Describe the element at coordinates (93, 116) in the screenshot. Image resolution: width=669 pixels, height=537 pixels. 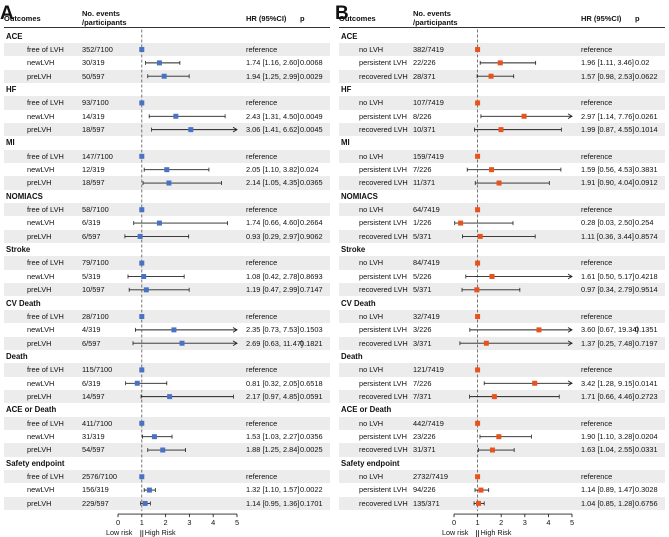
I see `row-events: 14/319` at that location.